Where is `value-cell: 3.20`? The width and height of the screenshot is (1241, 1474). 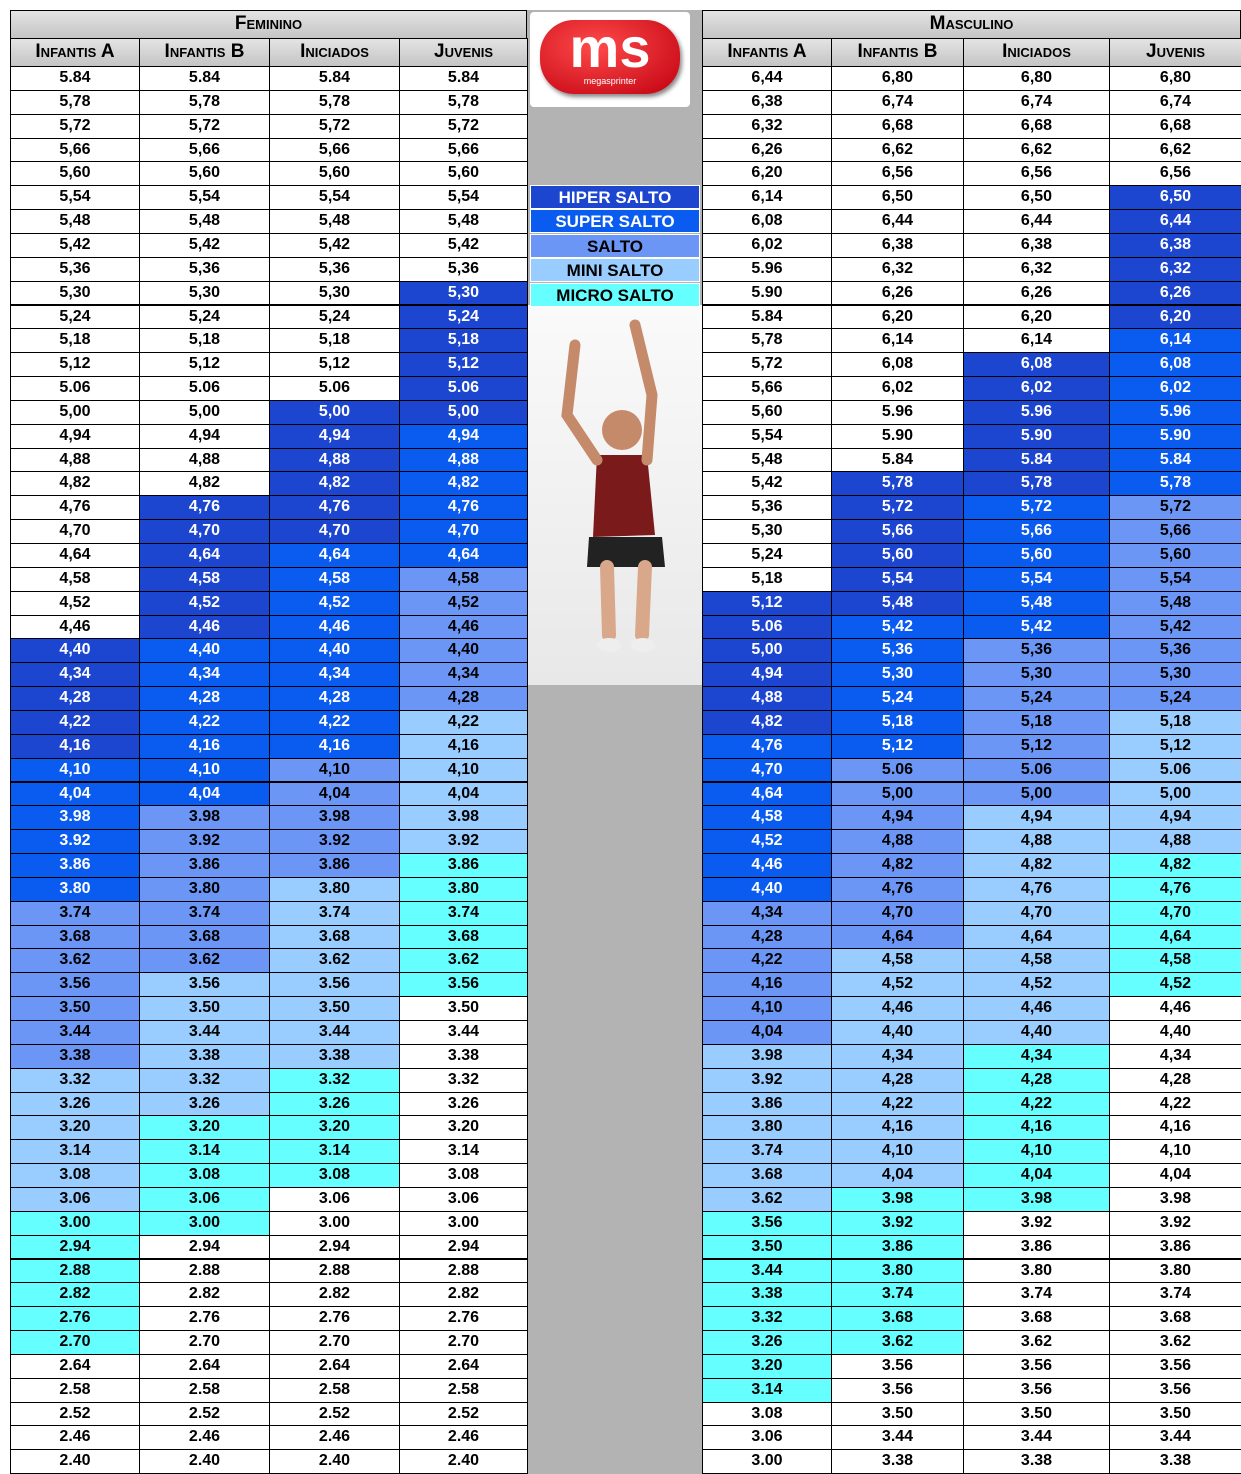 value-cell: 3.20 is located at coordinates (204, 1128).